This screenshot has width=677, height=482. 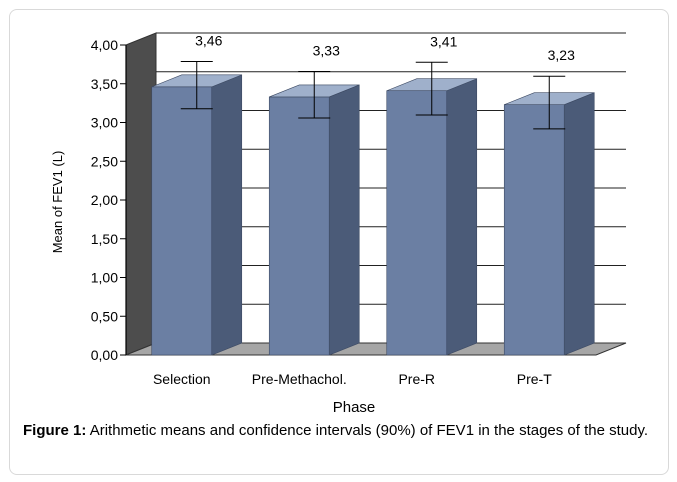 I want to click on value-label: 3,46, so click(x=208, y=40).